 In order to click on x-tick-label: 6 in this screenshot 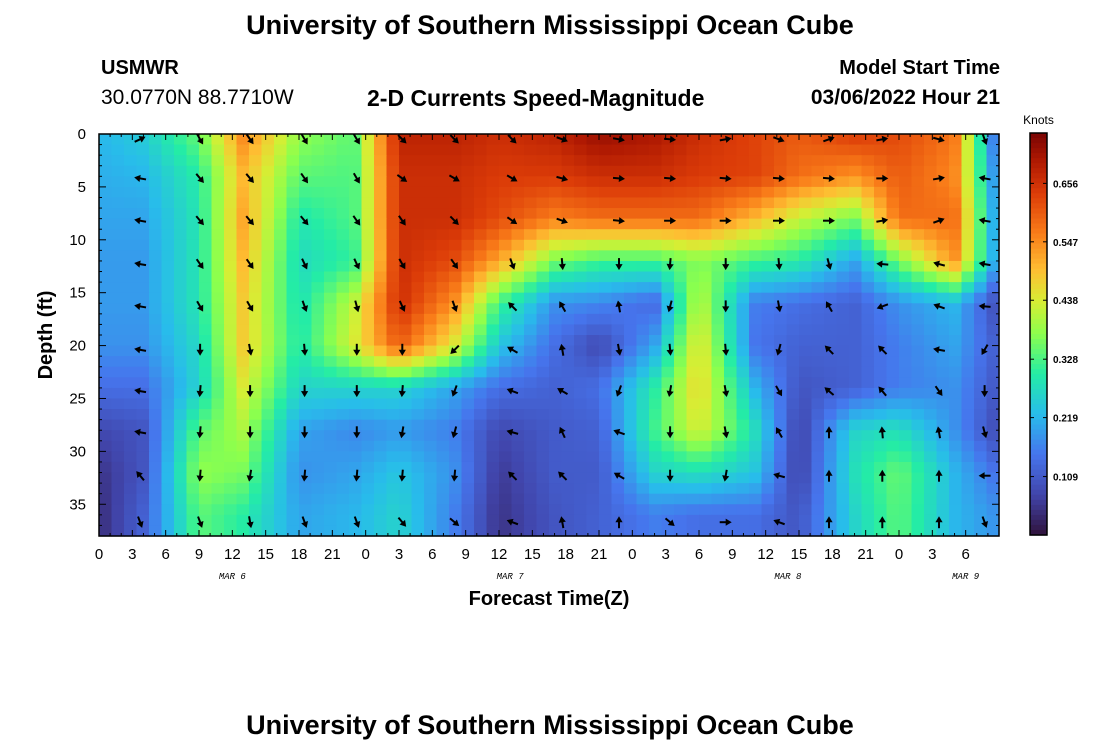, I will do `click(165, 554)`.